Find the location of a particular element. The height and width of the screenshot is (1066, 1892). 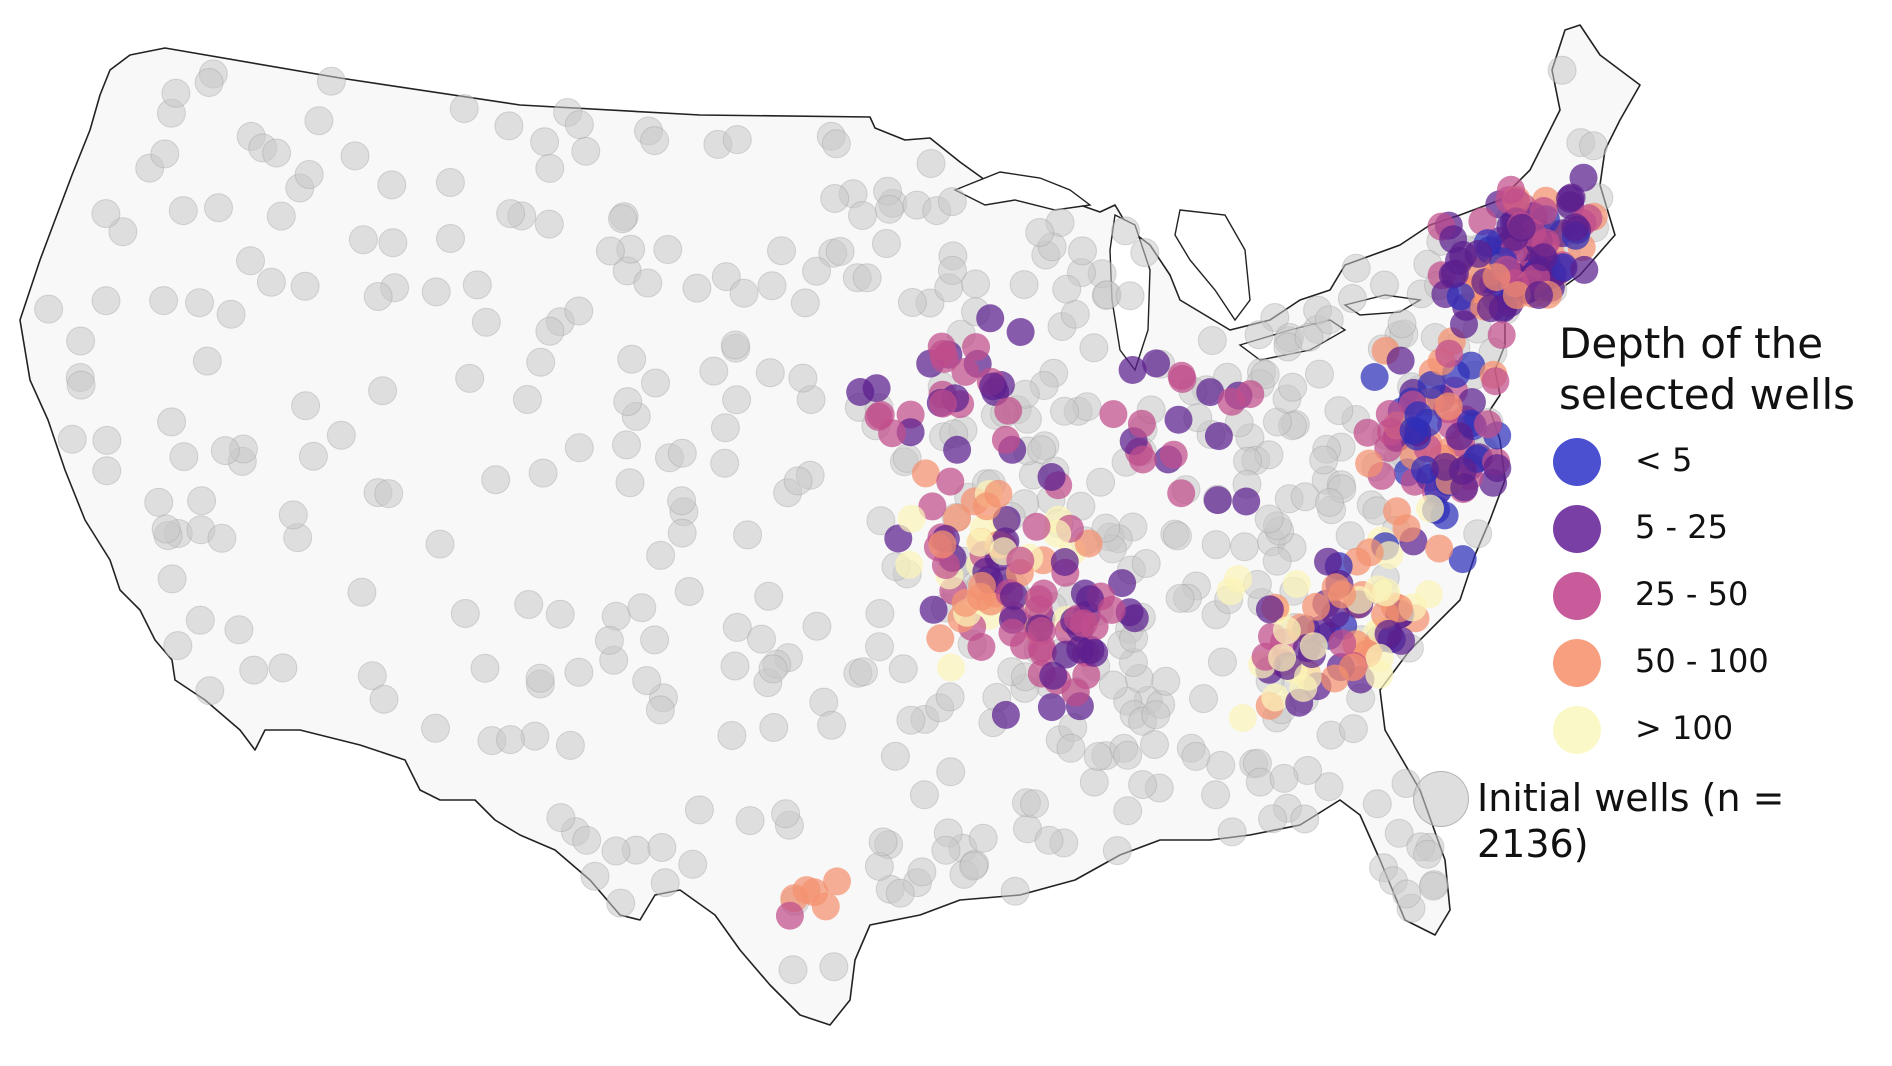

legend-title-line2: selected wells is located at coordinates (1707, 394).